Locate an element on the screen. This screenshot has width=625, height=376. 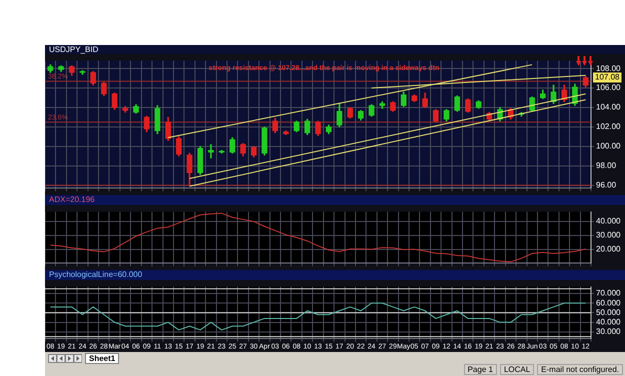
y-tick-label: 60.000 is located at coordinates (609, 303).